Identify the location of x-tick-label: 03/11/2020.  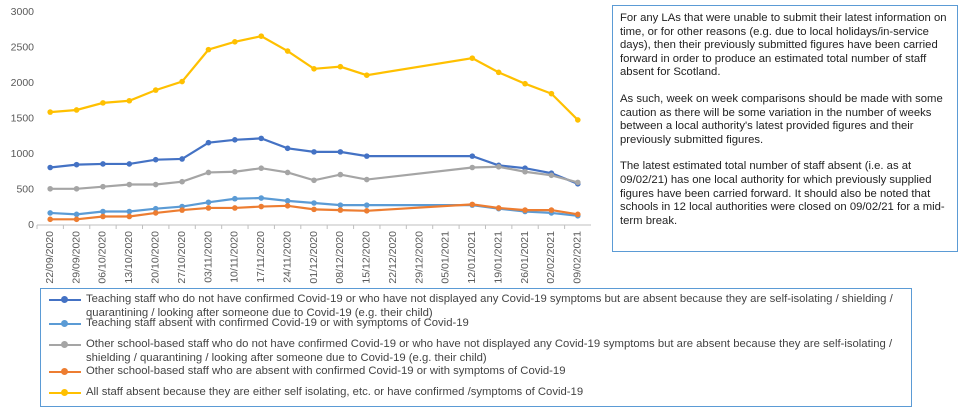
(208, 257).